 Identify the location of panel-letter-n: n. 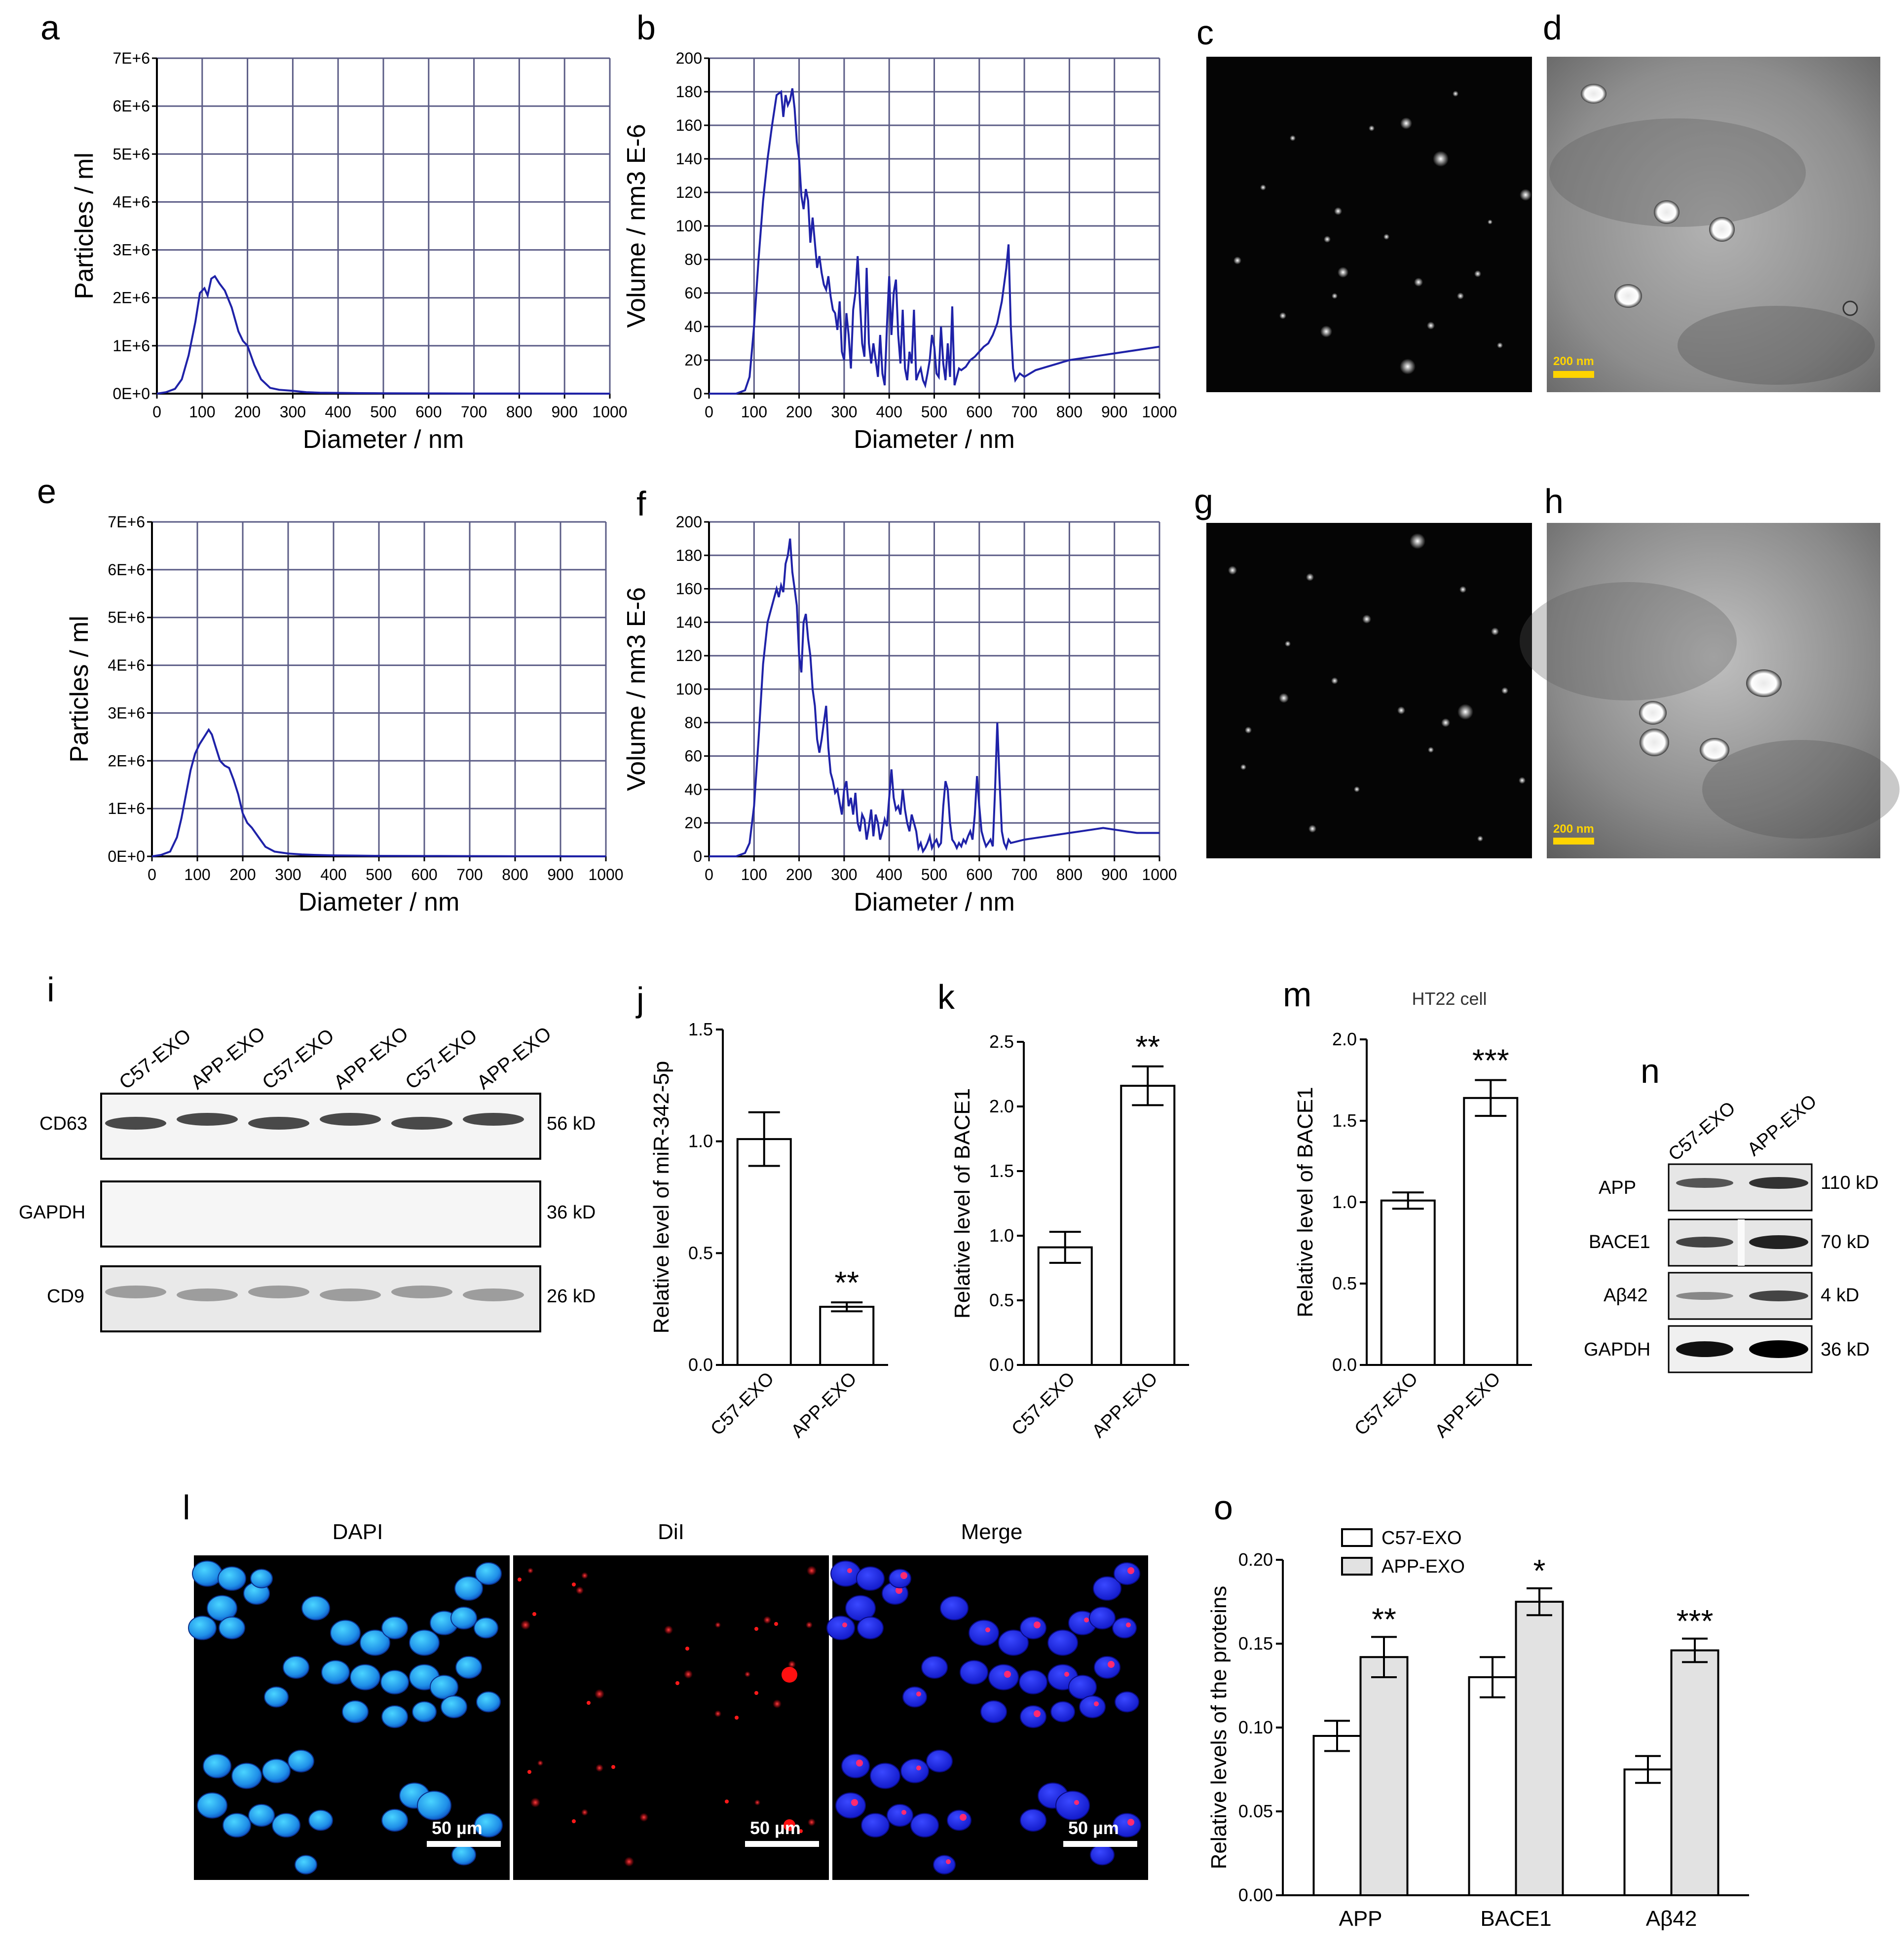
(1650, 1071).